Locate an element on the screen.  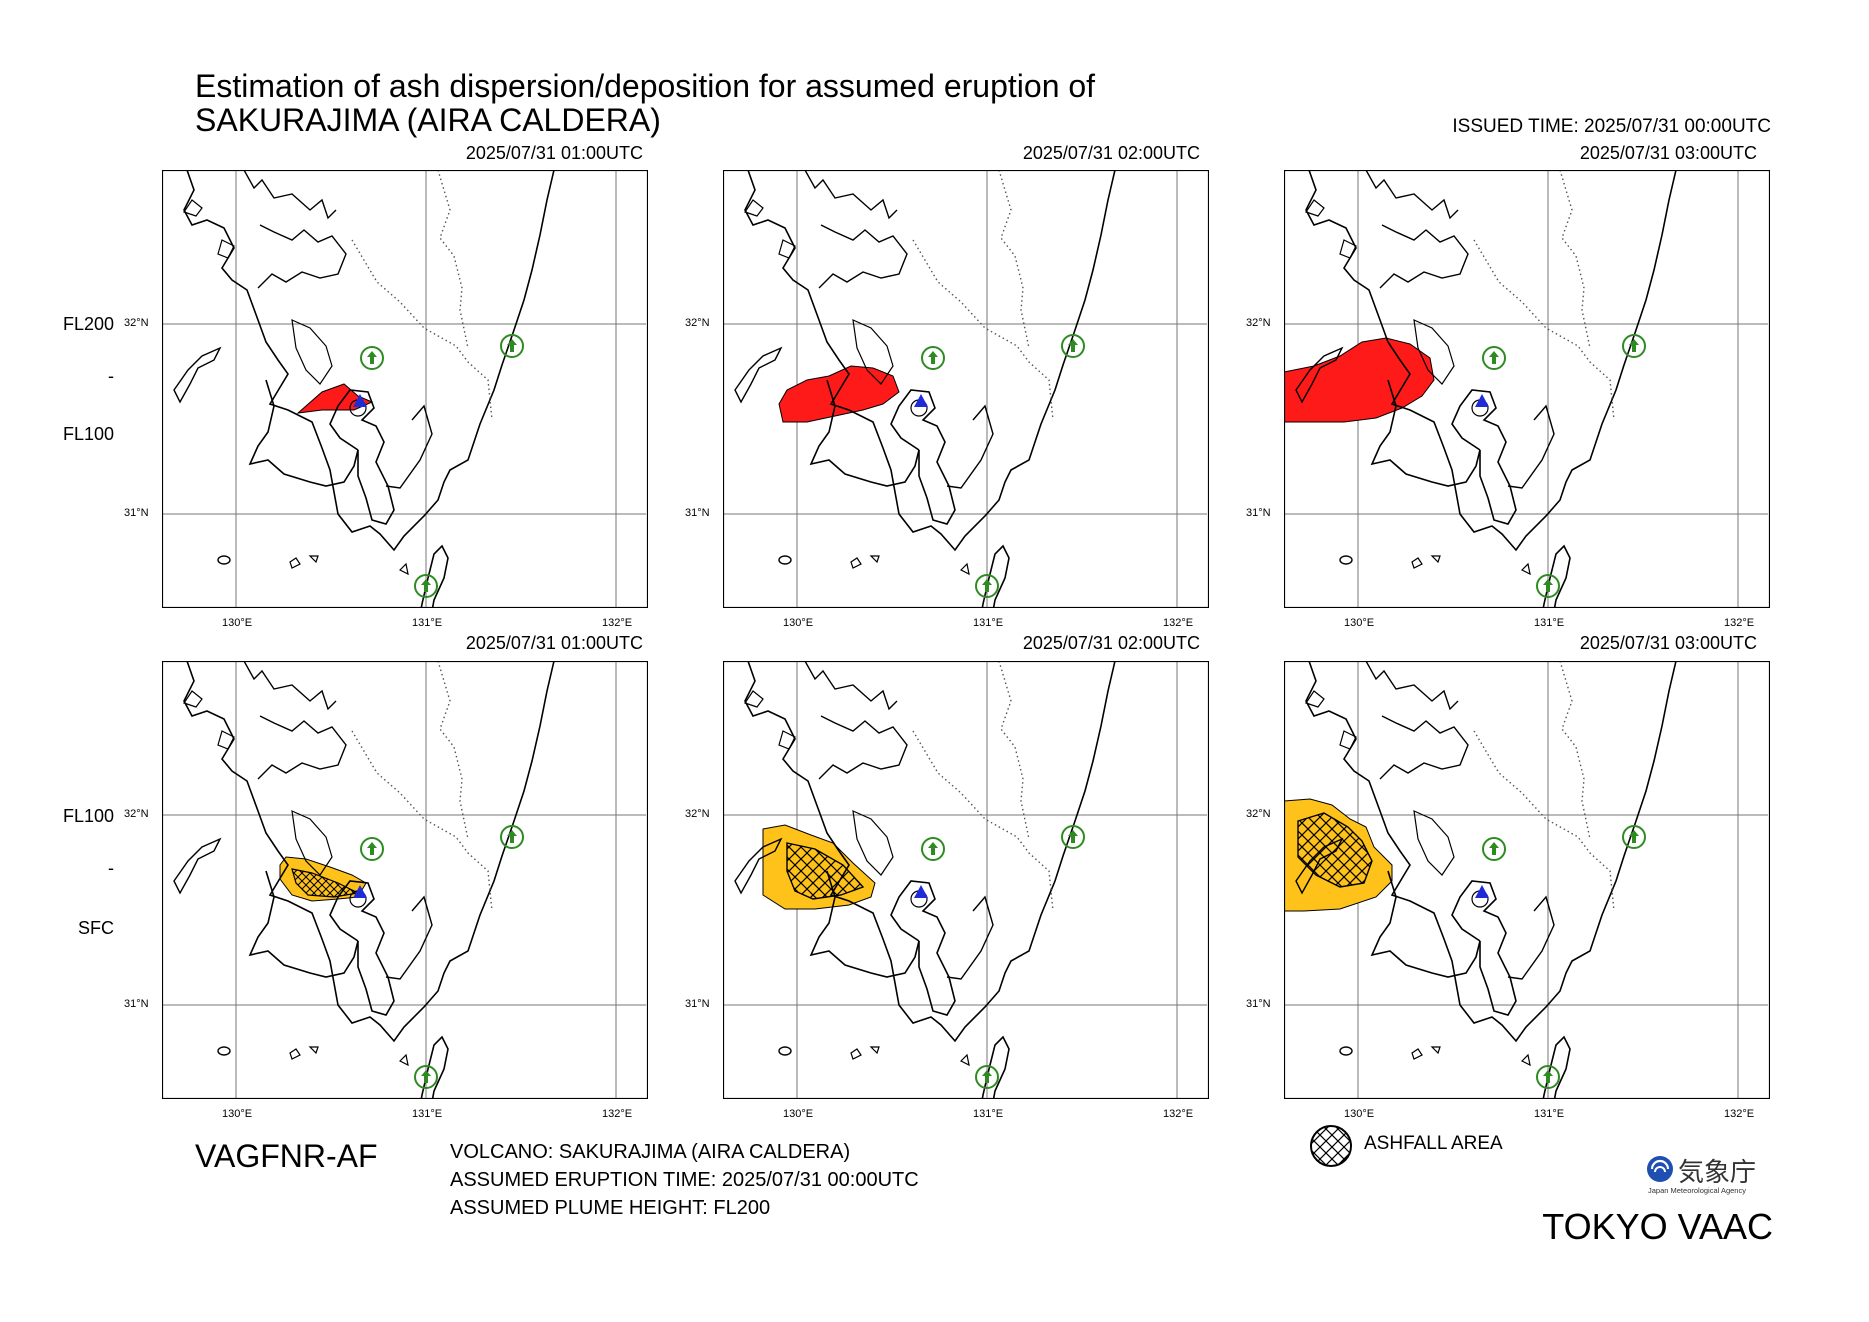
row2-level-bottom: SFC is located at coordinates (96, 928).